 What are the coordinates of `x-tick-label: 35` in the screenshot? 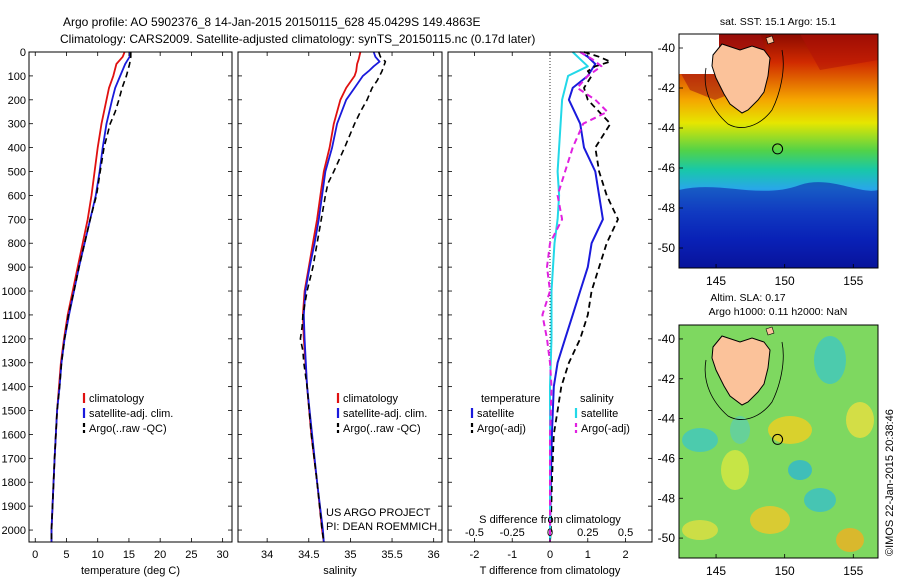 It's located at (350, 555).